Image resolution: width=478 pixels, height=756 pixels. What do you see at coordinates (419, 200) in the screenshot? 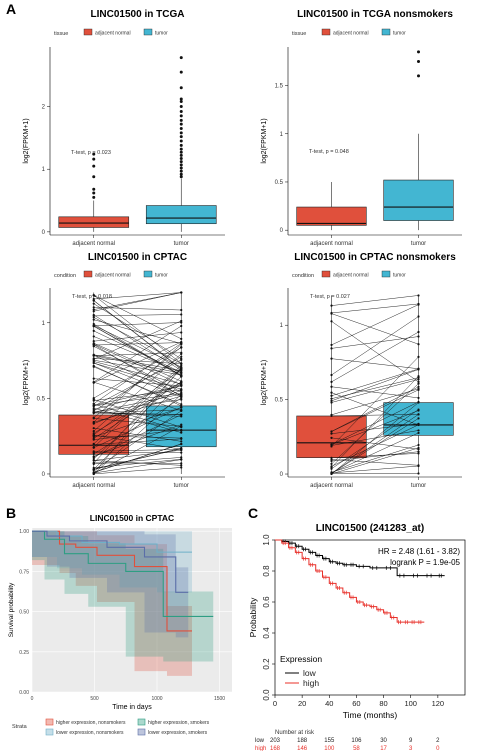
I see `box-tumor` at bounding box center [419, 200].